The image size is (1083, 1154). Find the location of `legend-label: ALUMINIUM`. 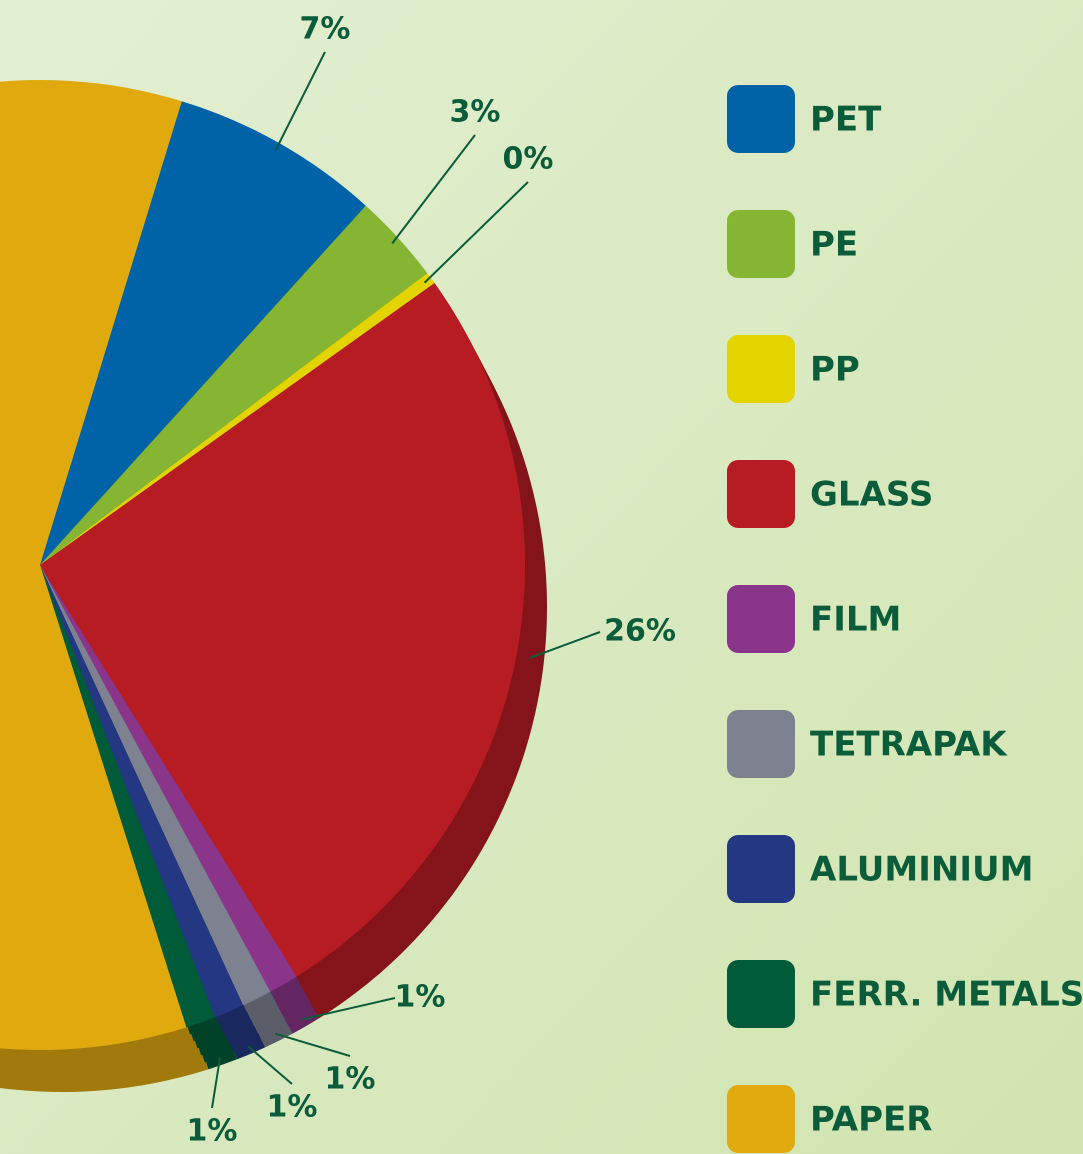

legend-label: ALUMINIUM is located at coordinates (921, 870).